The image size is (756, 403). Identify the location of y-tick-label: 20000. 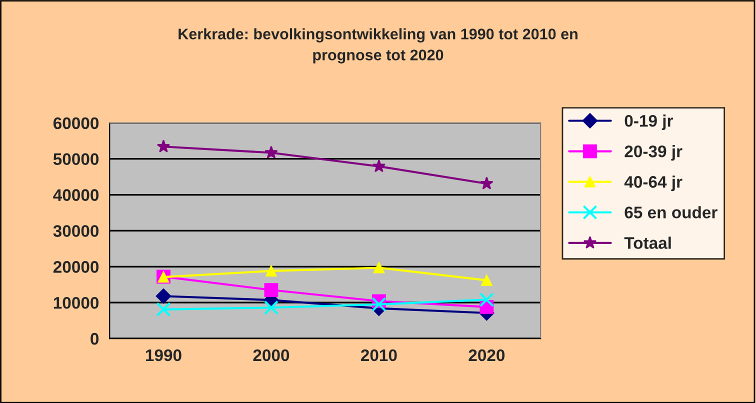
(76, 267).